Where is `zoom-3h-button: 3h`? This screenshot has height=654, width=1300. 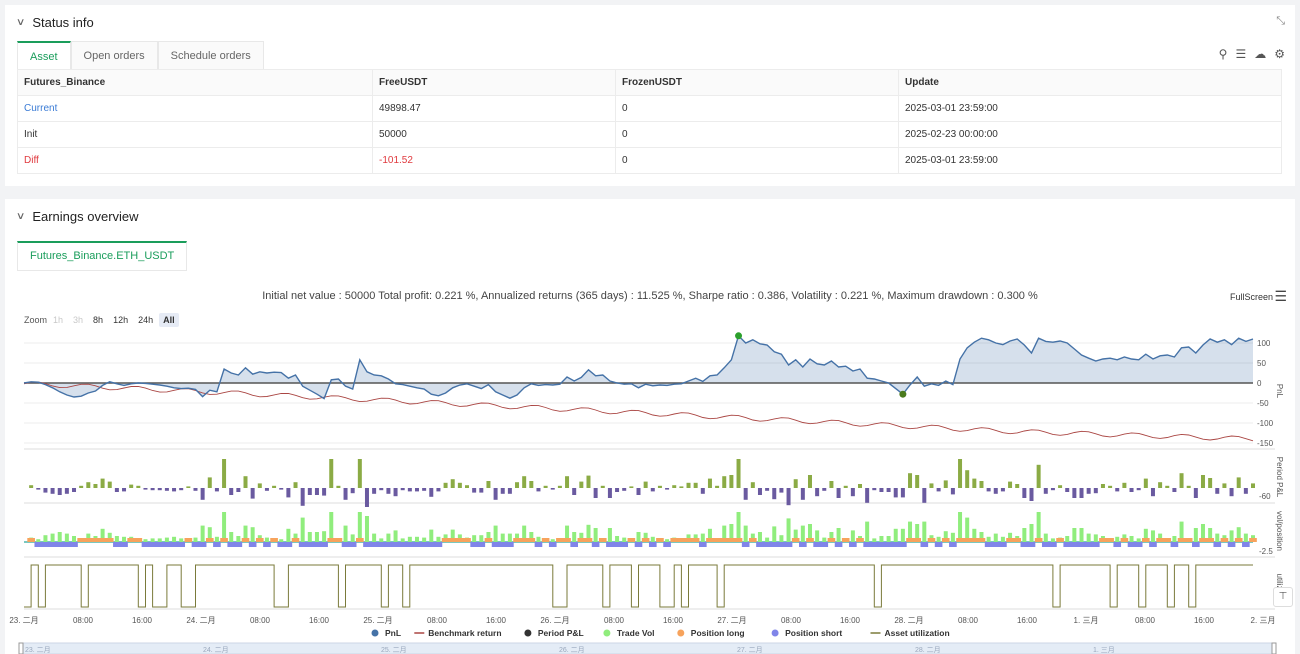
zoom-3h-button: 3h is located at coordinates (78, 320).